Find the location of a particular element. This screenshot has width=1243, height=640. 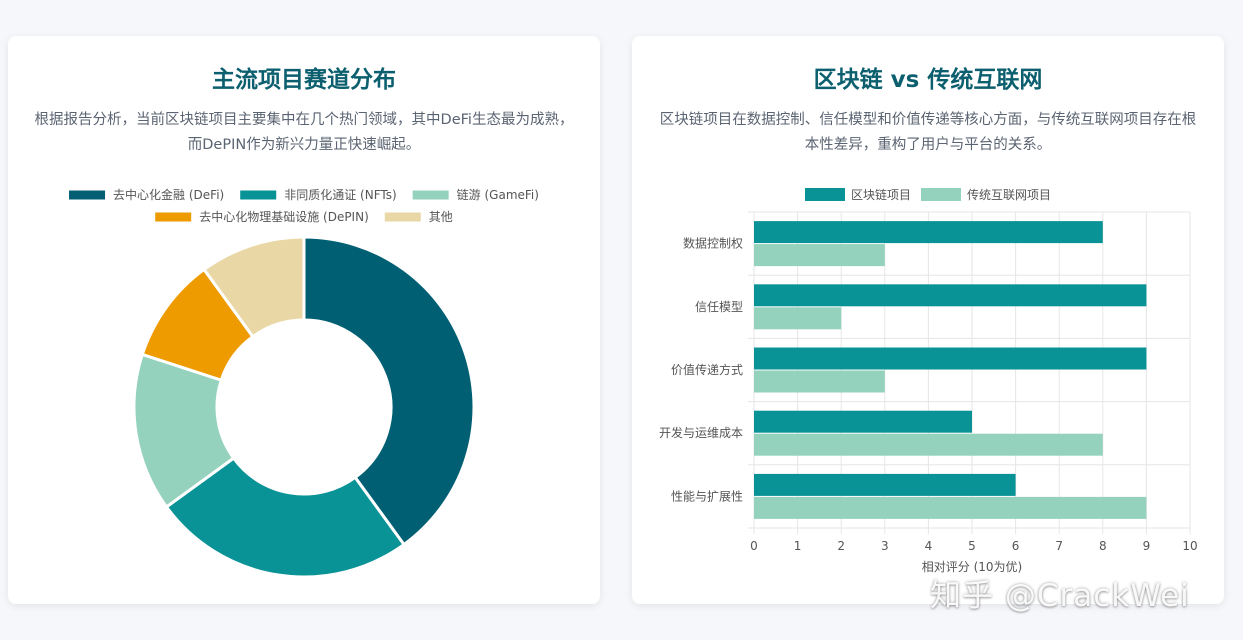

legend-label-3: 去中心化物理基础设施 (DePIN) is located at coordinates (284, 216).